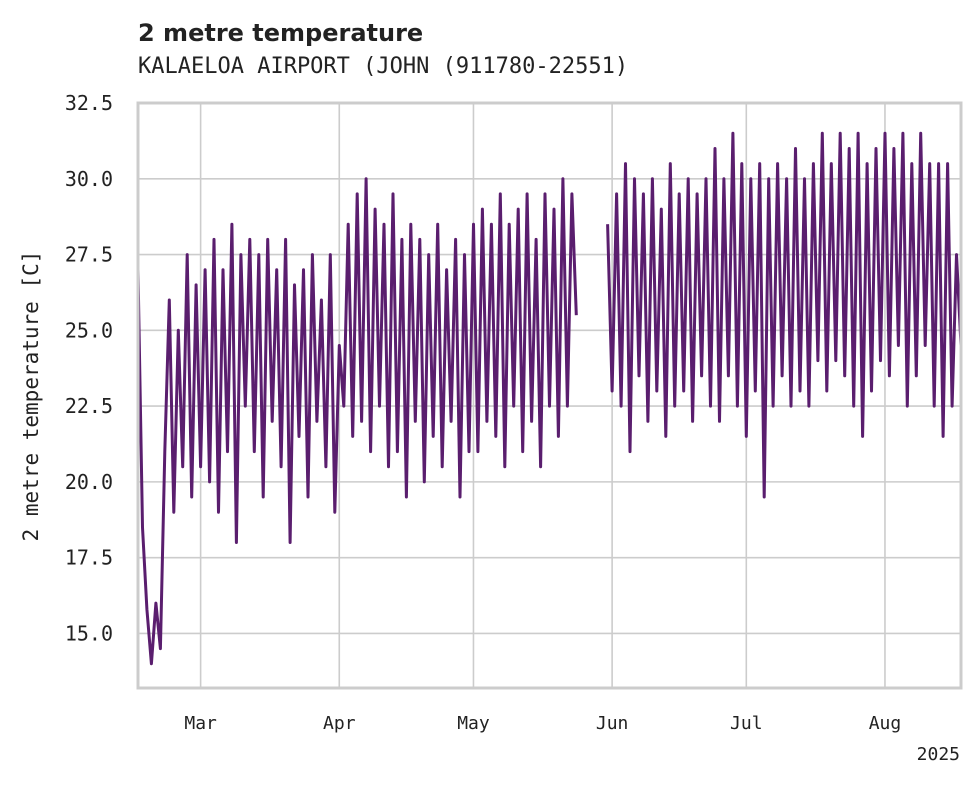 The height and width of the screenshot is (785, 980). I want to click on y-tick-label: 22.5, so click(89, 406).